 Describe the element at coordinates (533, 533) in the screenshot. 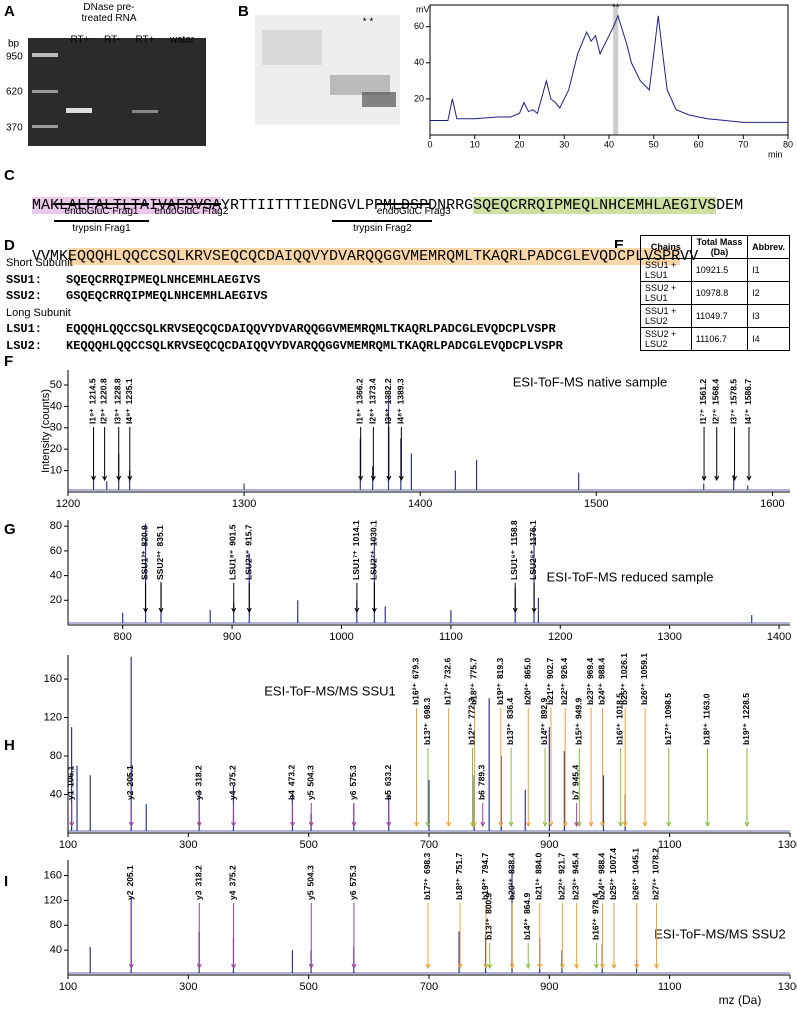

I see `mz-label: 1176.1` at that location.